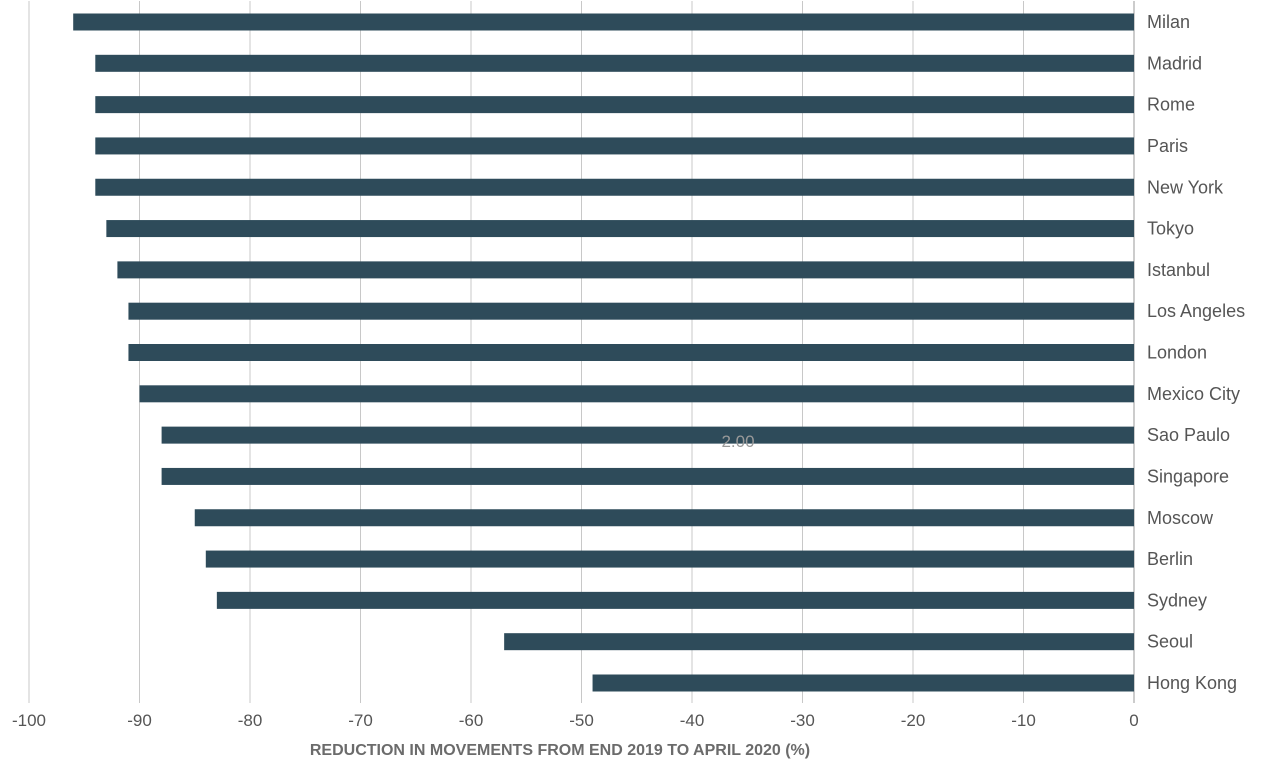 This screenshot has height=764, width=1266. What do you see at coordinates (360, 720) in the screenshot?
I see `x-tick-label: -70` at bounding box center [360, 720].